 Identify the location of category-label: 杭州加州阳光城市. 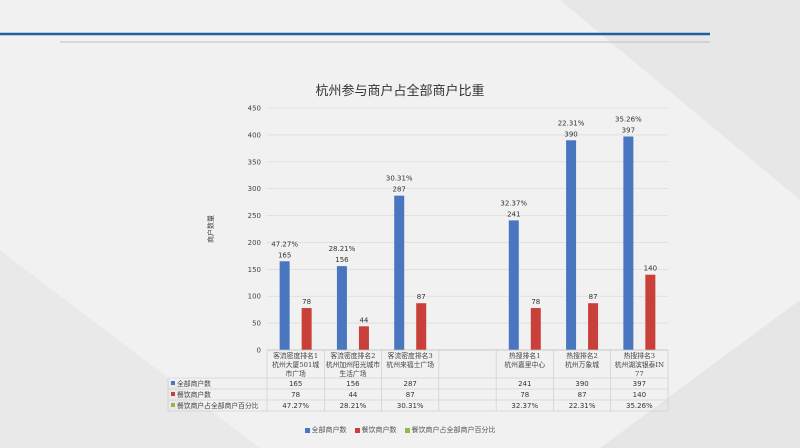
(353, 364).